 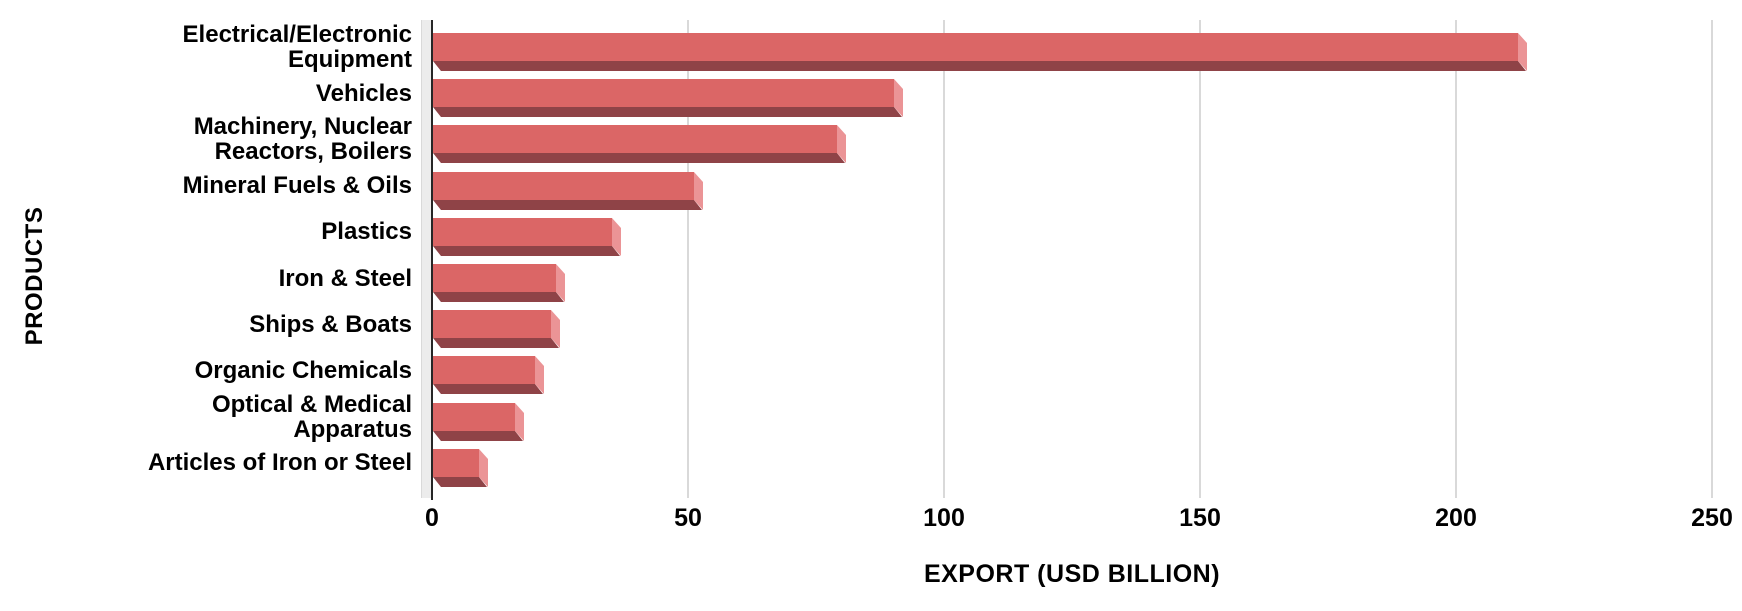 I want to click on bar-articles-of-iron-or-steel, so click(x=461, y=467).